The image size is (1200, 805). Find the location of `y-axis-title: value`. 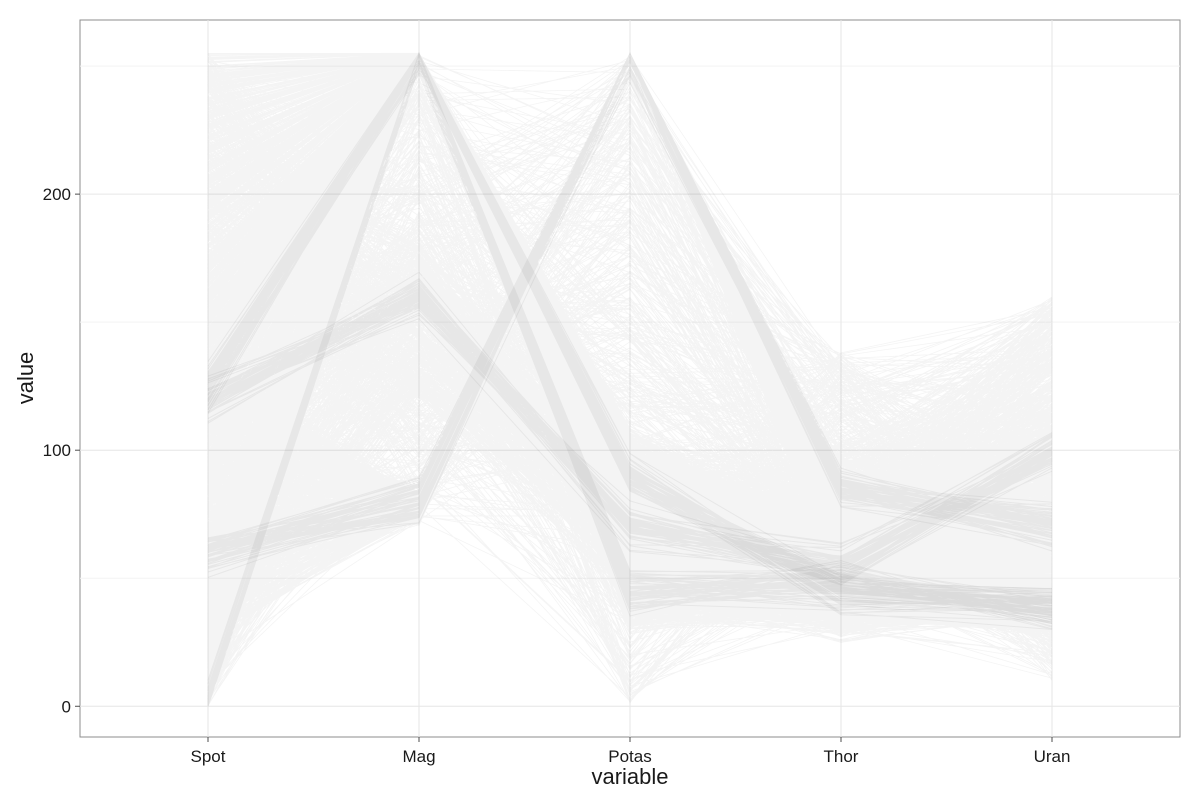

y-axis-title: value is located at coordinates (25, 378).